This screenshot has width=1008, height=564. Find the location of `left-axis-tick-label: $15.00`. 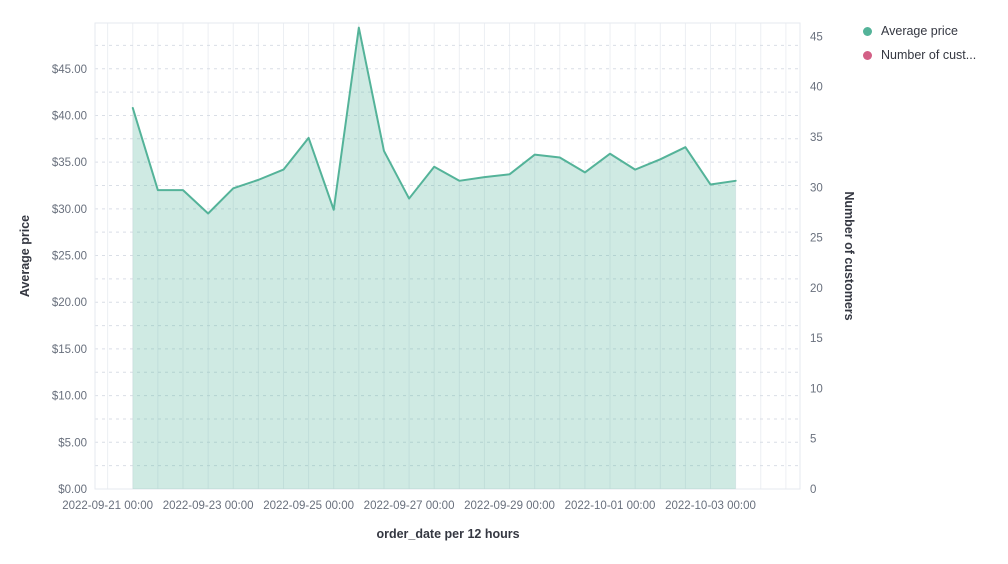

left-axis-tick-label: $15.00 is located at coordinates (69, 350).